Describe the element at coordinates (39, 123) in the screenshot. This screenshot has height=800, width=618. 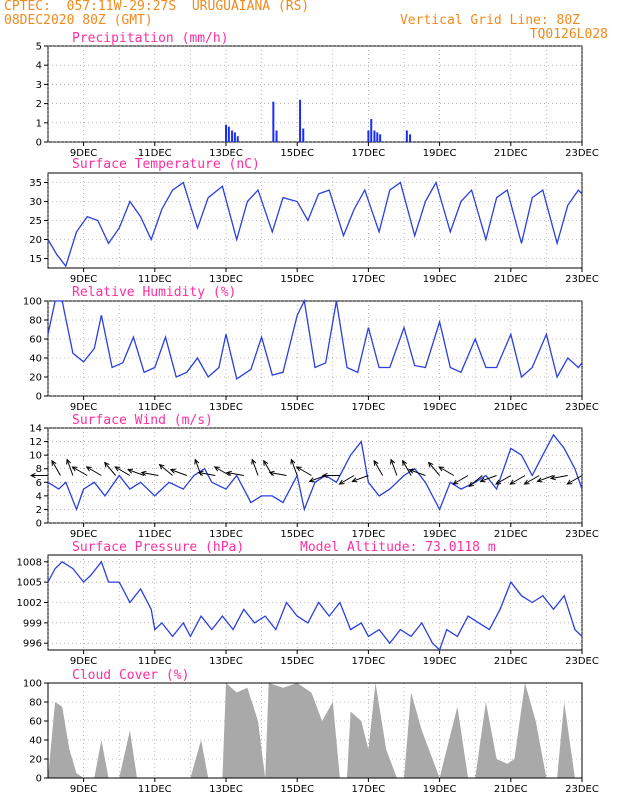
I see `precip-ytick-label: 1` at that location.